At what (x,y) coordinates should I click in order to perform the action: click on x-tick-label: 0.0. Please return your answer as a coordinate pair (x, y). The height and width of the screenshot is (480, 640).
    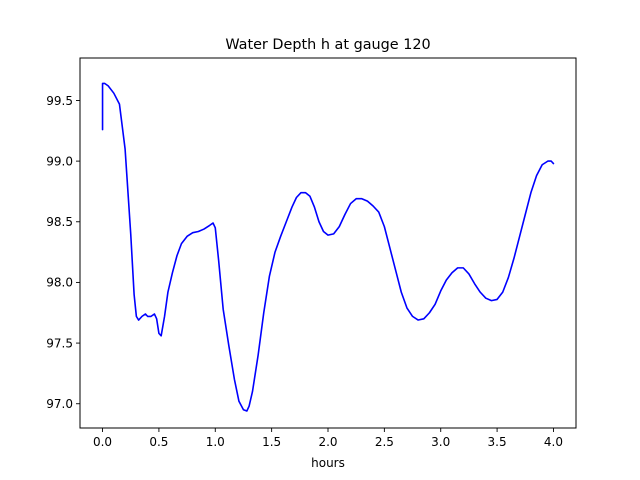
    Looking at the image, I should click on (102, 442).